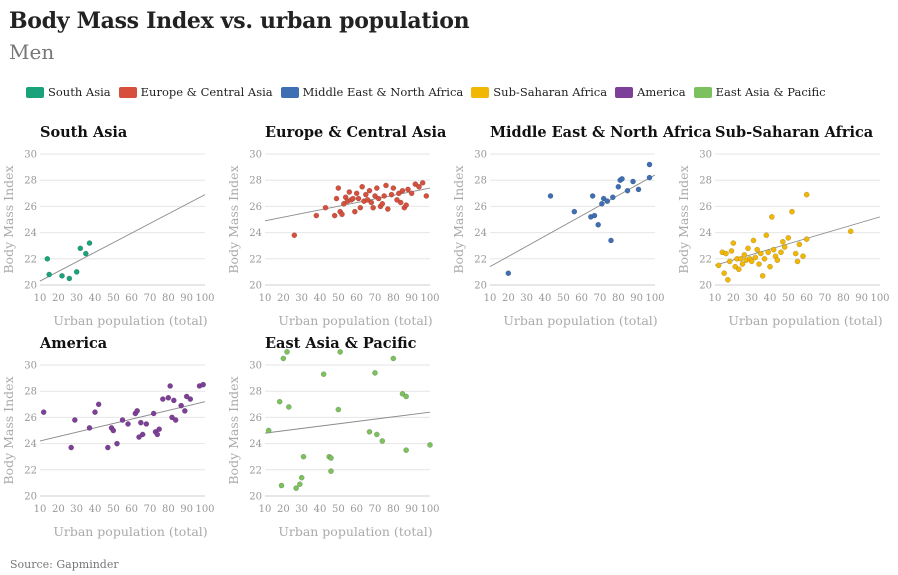 The width and height of the screenshot is (898, 575). Describe the element at coordinates (705, 259) in the screenshot. I see `y-tick-label: 22` at that location.